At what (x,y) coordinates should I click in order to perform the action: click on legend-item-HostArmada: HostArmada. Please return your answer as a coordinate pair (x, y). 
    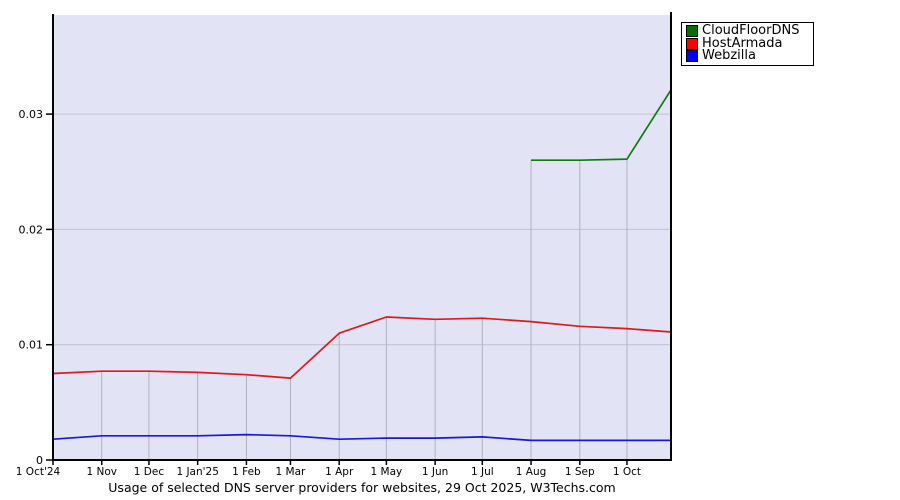
    Looking at the image, I should click on (748, 43).